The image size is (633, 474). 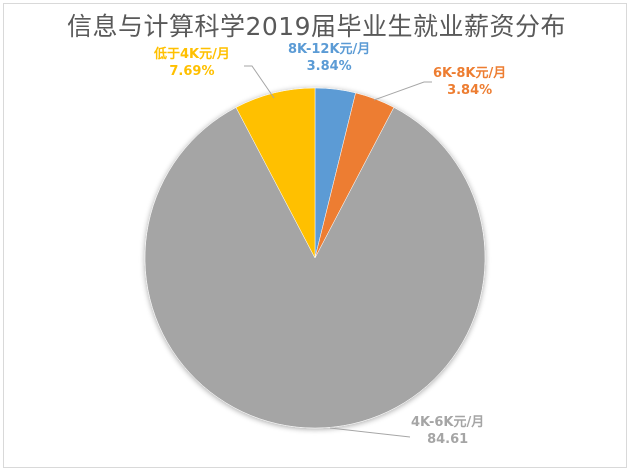 I want to click on data-label-4k-6k: 4K-6K元/月 84.61, so click(x=447, y=431).